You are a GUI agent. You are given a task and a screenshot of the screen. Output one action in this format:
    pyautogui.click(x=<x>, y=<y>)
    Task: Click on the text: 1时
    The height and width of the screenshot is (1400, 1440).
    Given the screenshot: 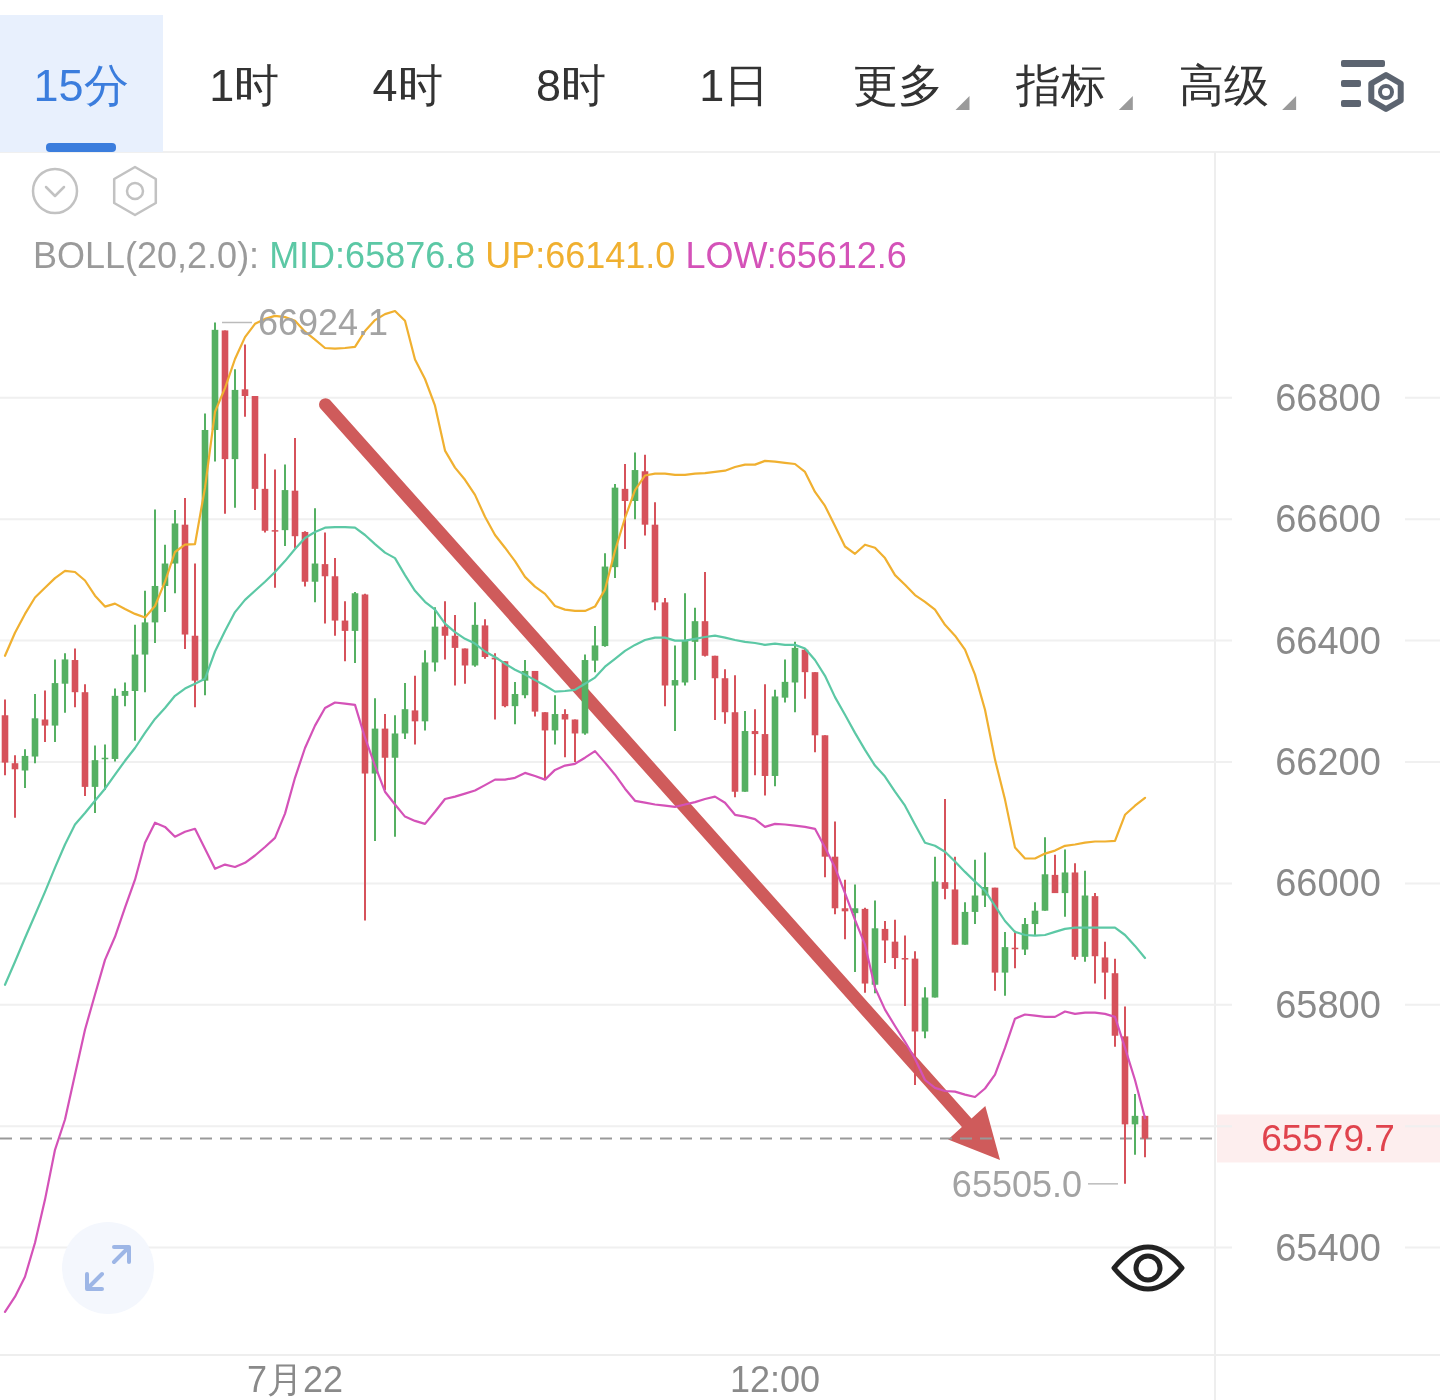 What is the action you would take?
    pyautogui.click(x=244, y=85)
    